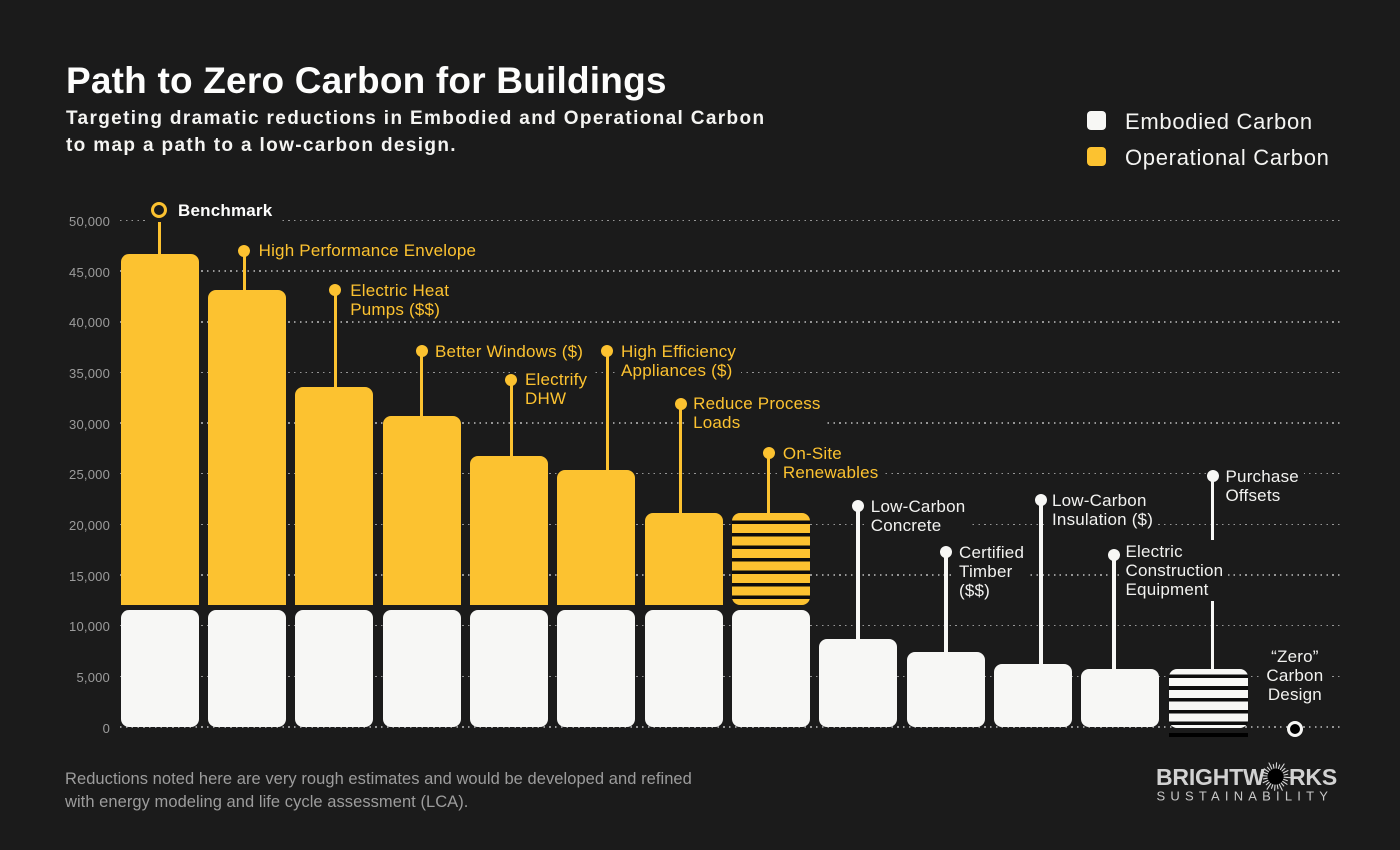  Describe the element at coordinates (1245, 796) in the screenshot. I see `svg-text: SUSTAINABILITY` at that location.